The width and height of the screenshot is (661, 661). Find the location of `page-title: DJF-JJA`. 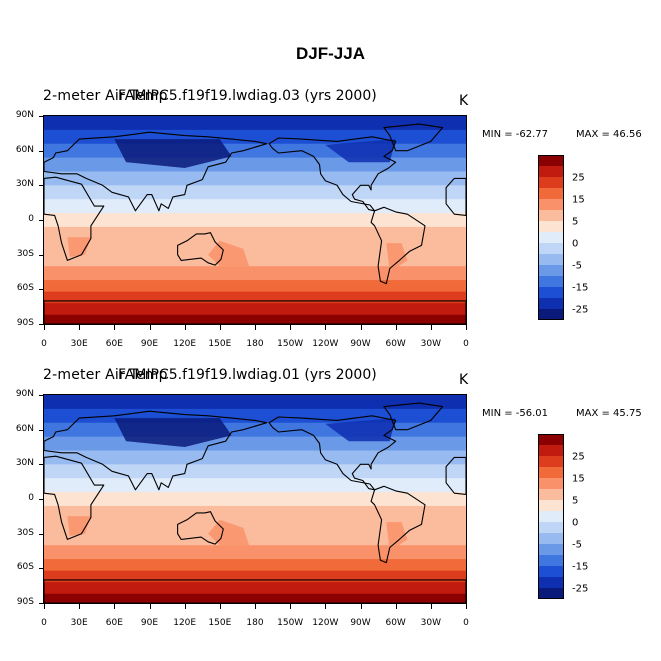

page-title: DJF-JJA is located at coordinates (330, 53).